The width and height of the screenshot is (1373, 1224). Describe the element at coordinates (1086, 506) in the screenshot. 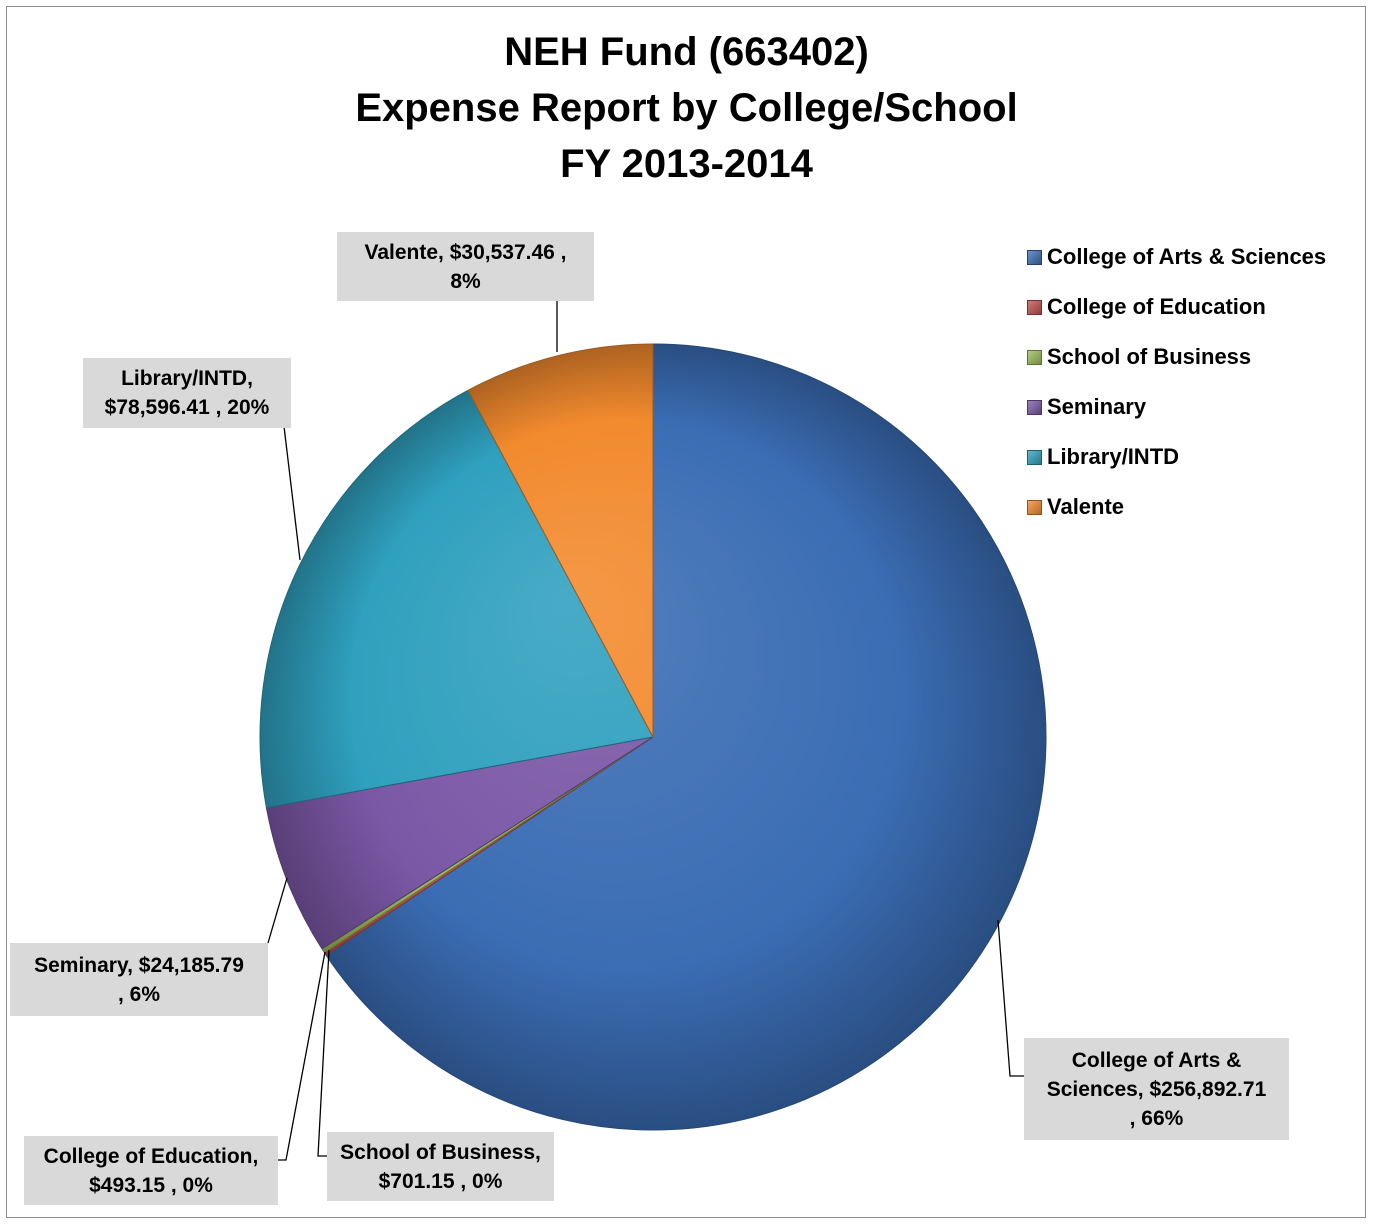

I see `legend-label: Valente` at that location.